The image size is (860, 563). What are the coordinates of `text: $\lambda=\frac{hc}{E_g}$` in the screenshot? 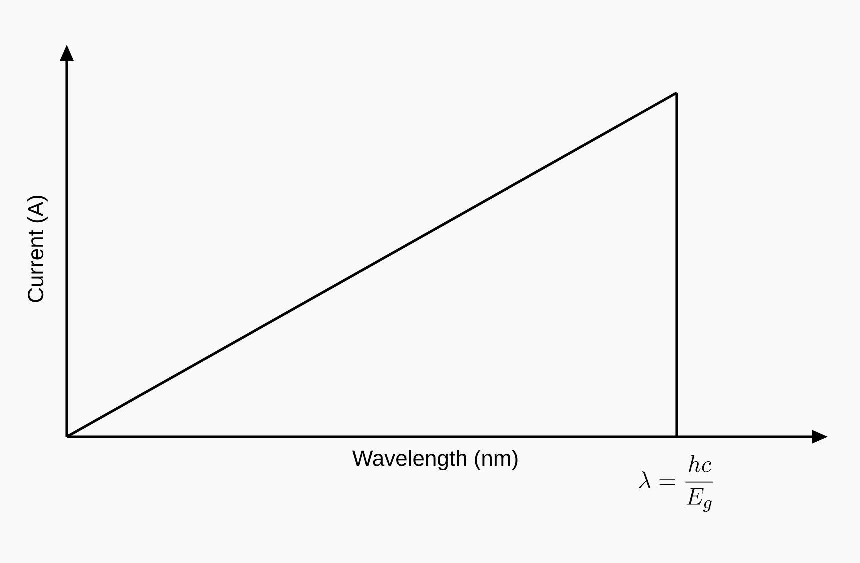 It's located at (676, 483).